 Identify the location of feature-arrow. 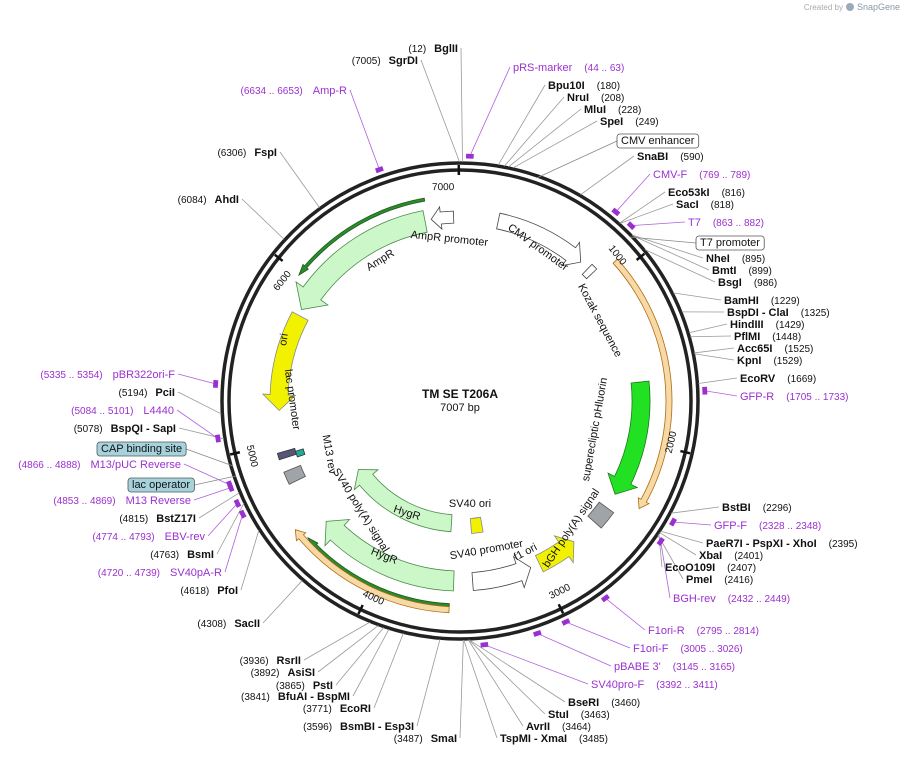
(285, 361).